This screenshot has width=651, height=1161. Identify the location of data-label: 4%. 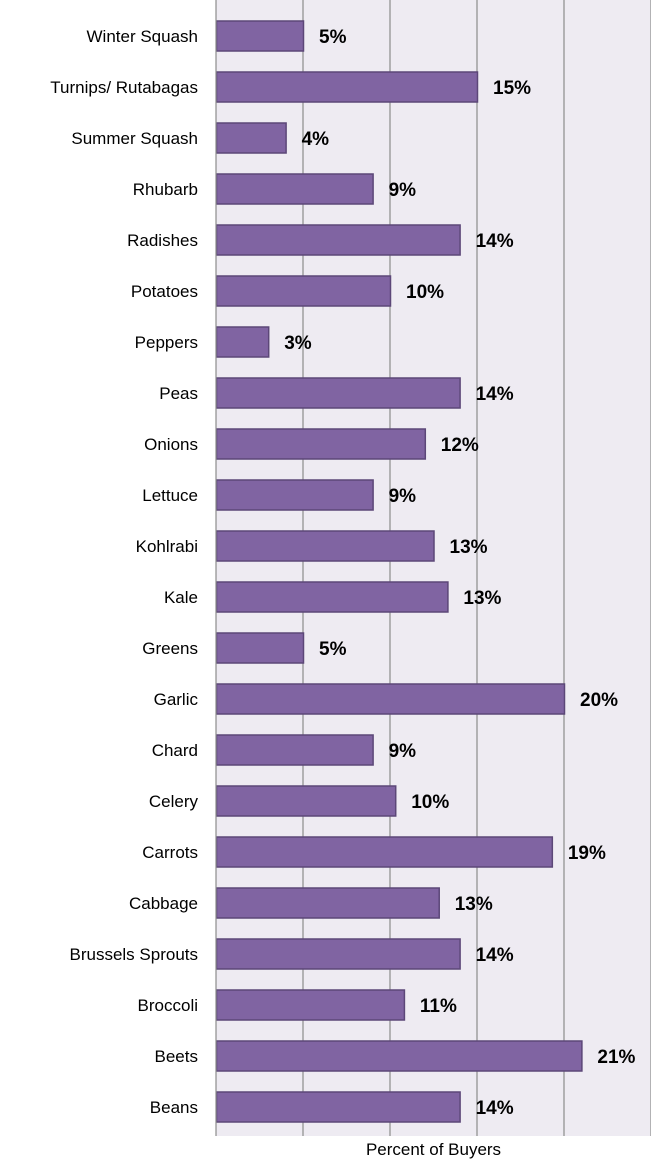
(316, 139).